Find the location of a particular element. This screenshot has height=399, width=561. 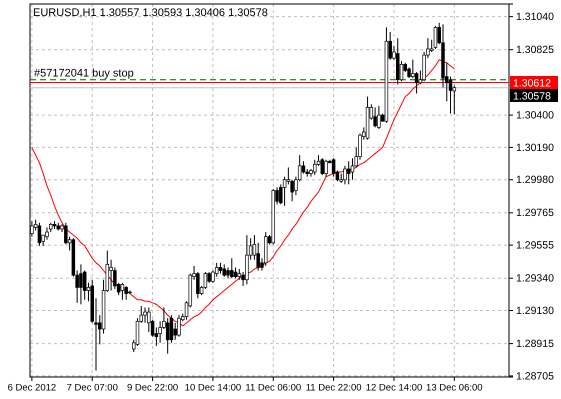

y-tick-label: 1.31040 is located at coordinates (535, 16).